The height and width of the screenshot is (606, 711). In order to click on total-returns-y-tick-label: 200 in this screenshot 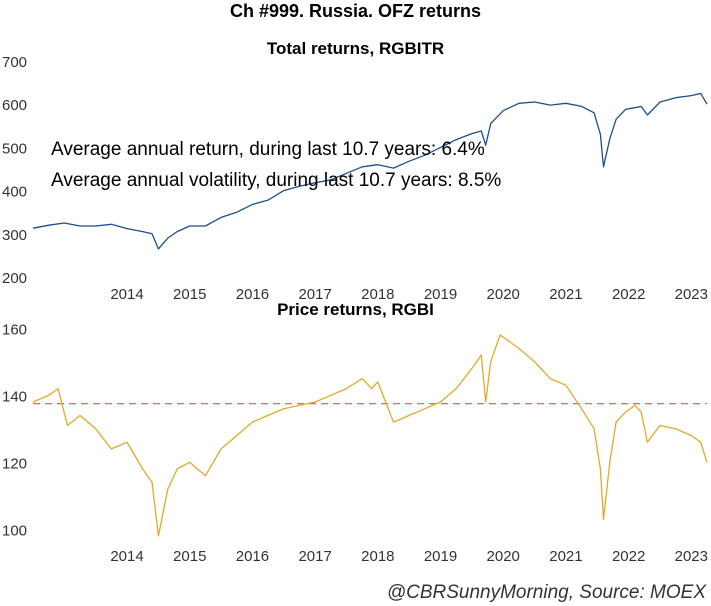, I will do `click(14, 278)`.